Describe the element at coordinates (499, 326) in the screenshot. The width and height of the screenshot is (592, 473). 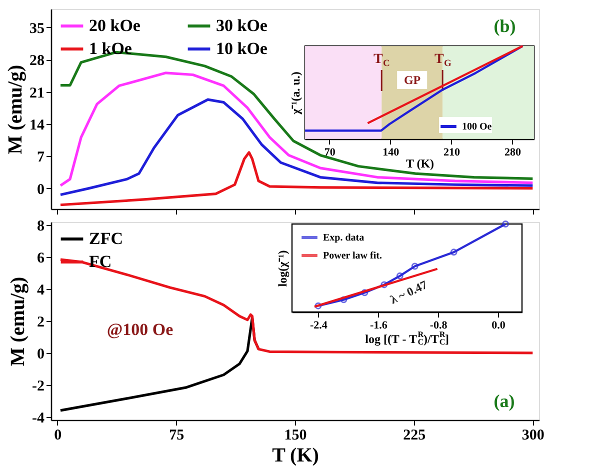
I see `x-tick-label: 0.0` at that location.